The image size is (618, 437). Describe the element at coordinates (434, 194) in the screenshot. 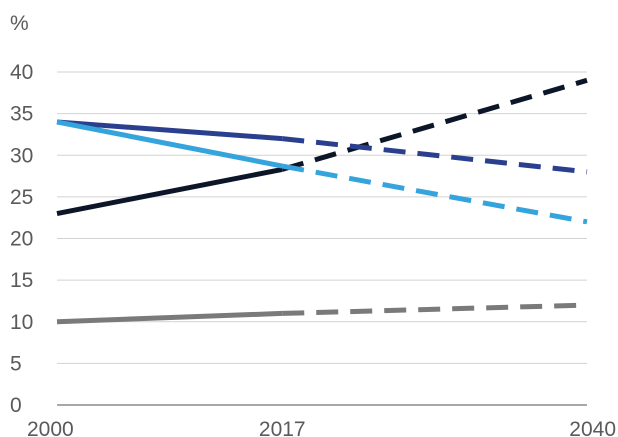

I see `series-3-projection-line` at that location.